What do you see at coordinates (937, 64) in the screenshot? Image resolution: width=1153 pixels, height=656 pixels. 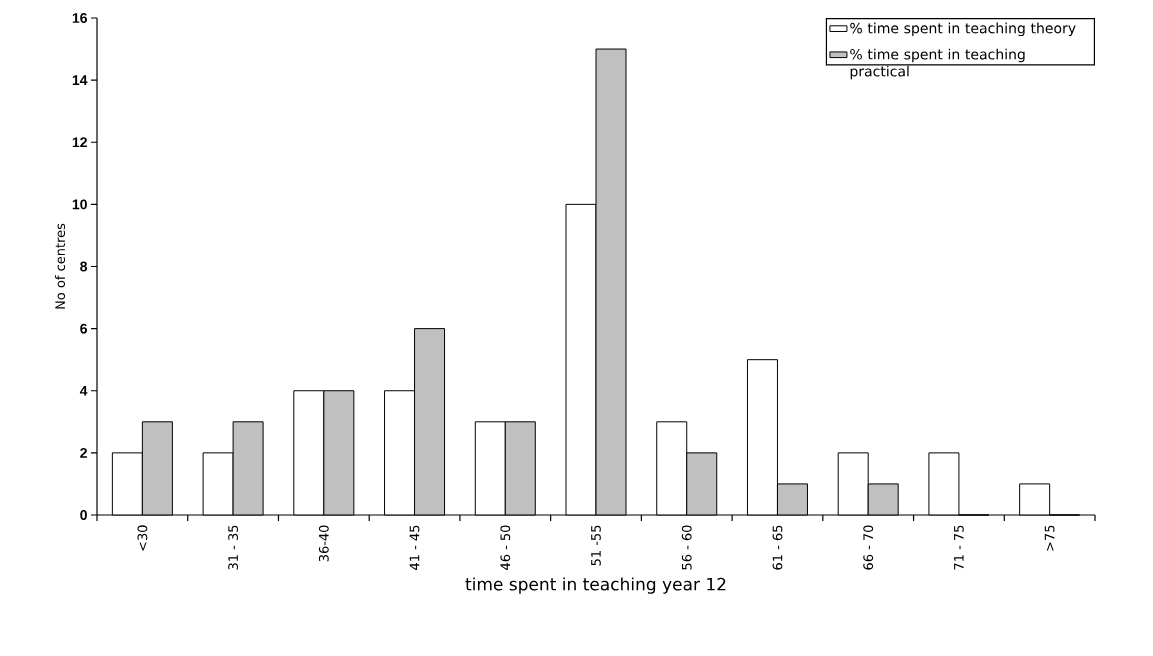 I see `legend-label: % time spent in teaching practical` at bounding box center [937, 64].